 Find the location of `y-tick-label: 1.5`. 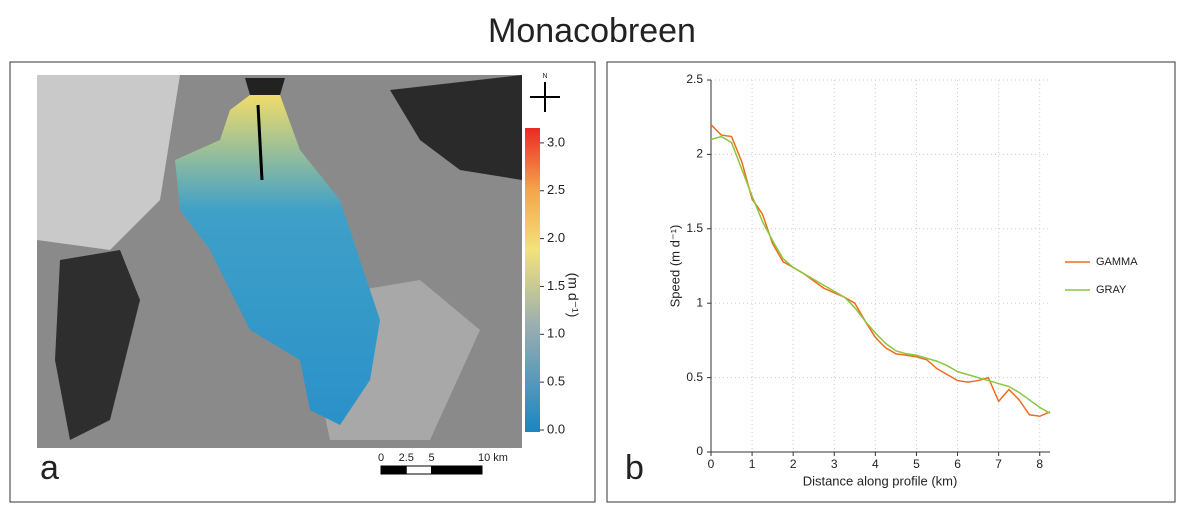

y-tick-label: 1.5 is located at coordinates (694, 228).